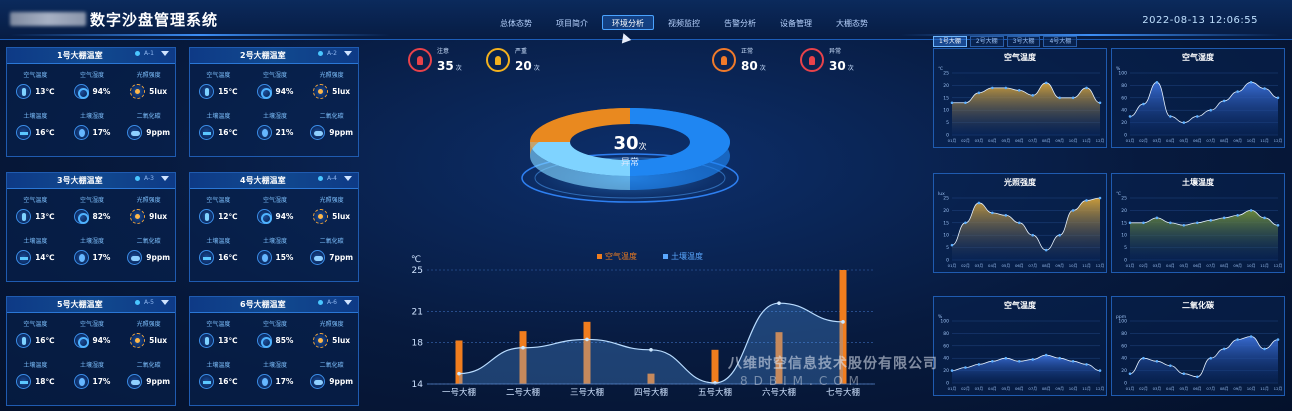 The height and width of the screenshot is (411, 1292). What do you see at coordinates (35, 257) in the screenshot?
I see `metric-cell: 14℃` at bounding box center [35, 257].